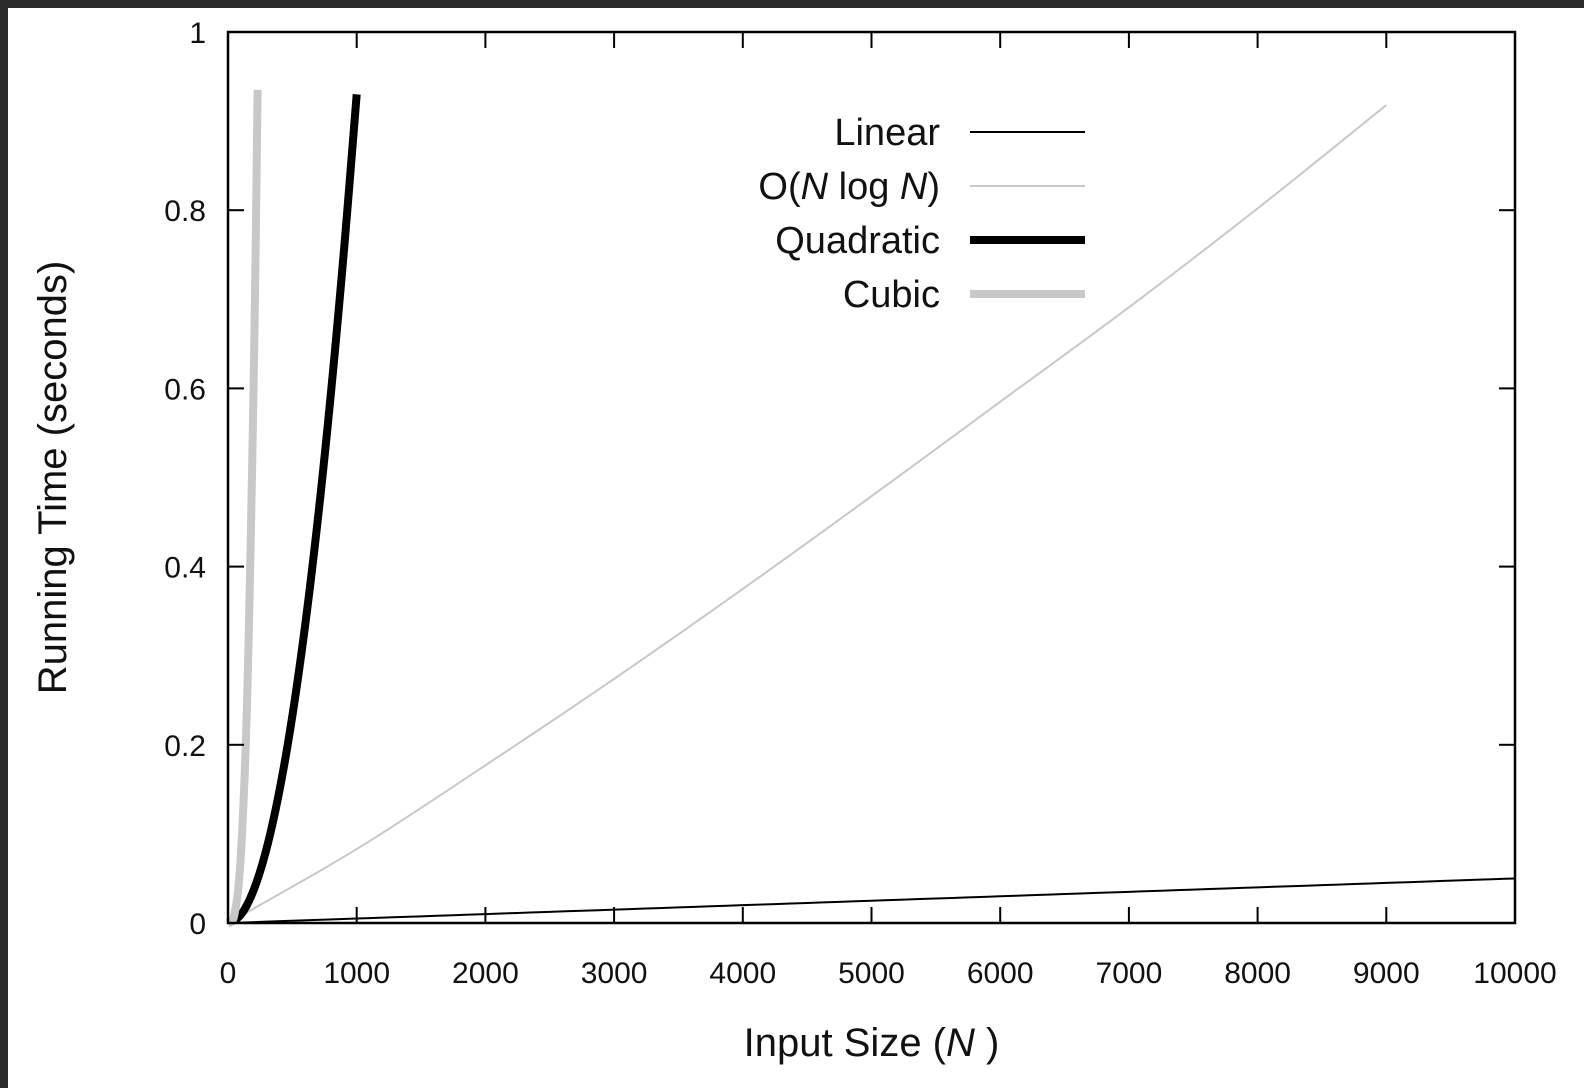  Describe the element at coordinates (871, 973) in the screenshot. I see `x-tick-label: 5000` at that location.